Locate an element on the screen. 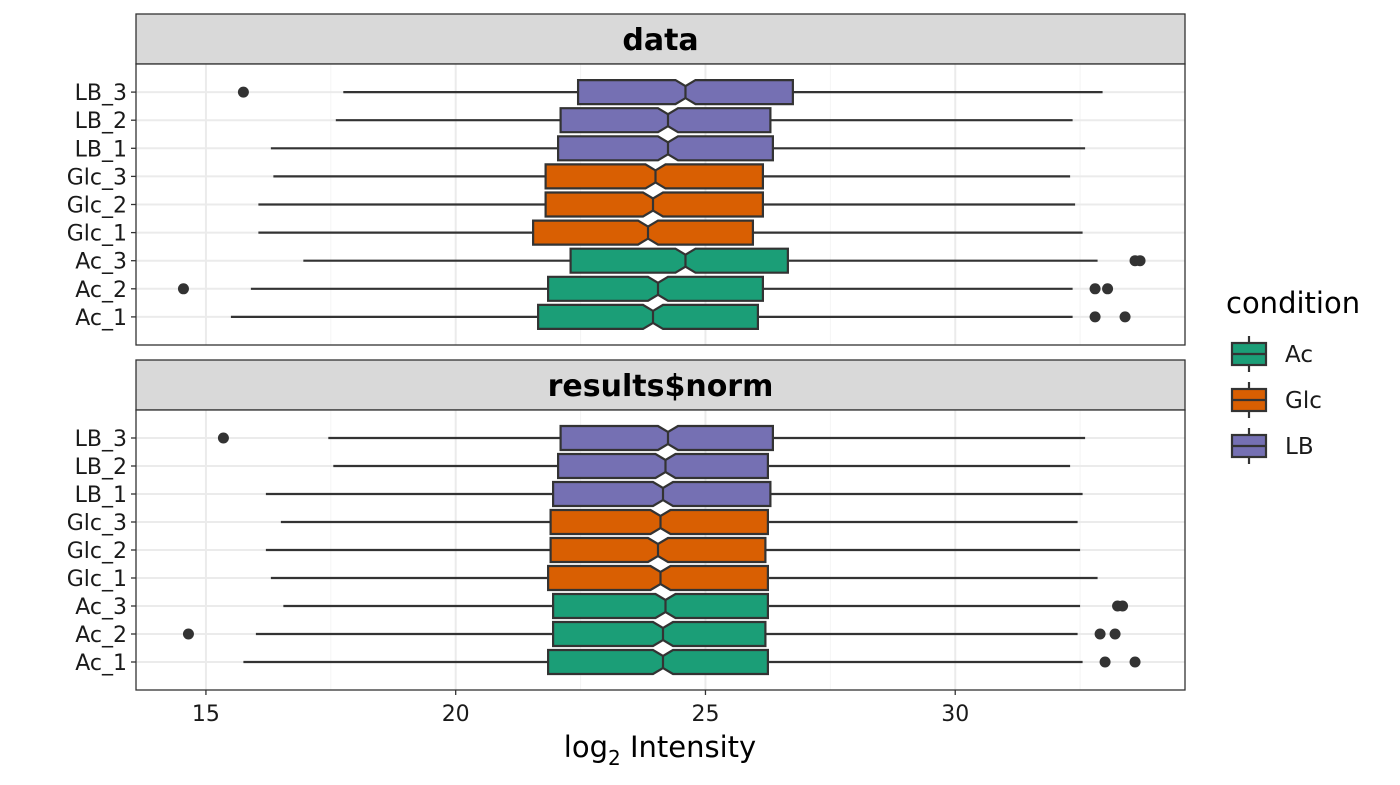  x-axis-title-base: log is located at coordinates (586, 747).